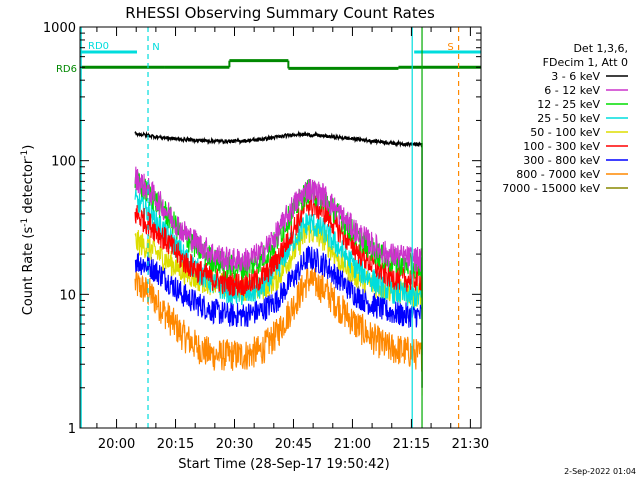 The height and width of the screenshot is (480, 640). What do you see at coordinates (352, 444) in the screenshot?
I see `x-tick-label: 21:00` at bounding box center [352, 444].